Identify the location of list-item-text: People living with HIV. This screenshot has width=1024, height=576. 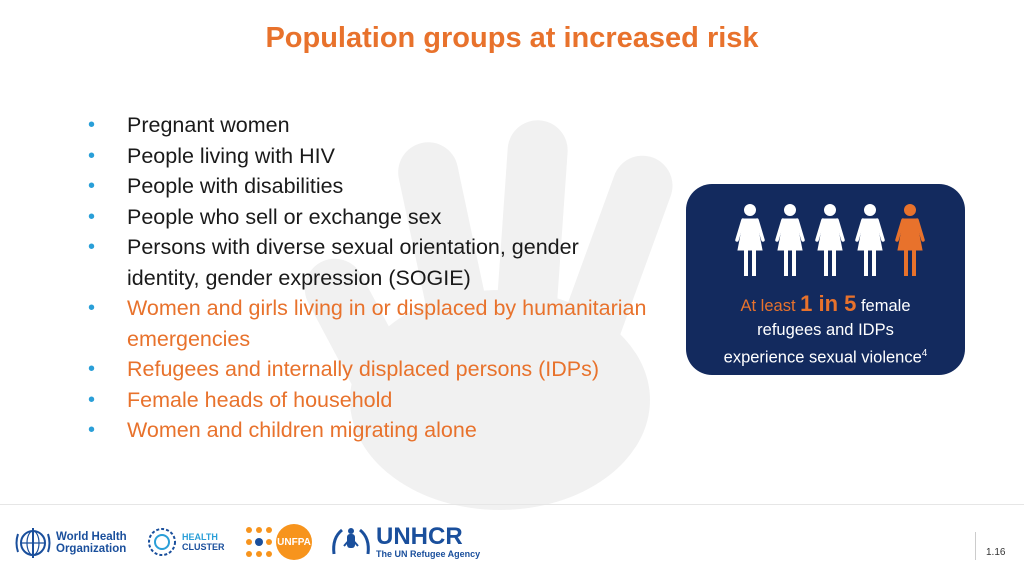
(231, 155).